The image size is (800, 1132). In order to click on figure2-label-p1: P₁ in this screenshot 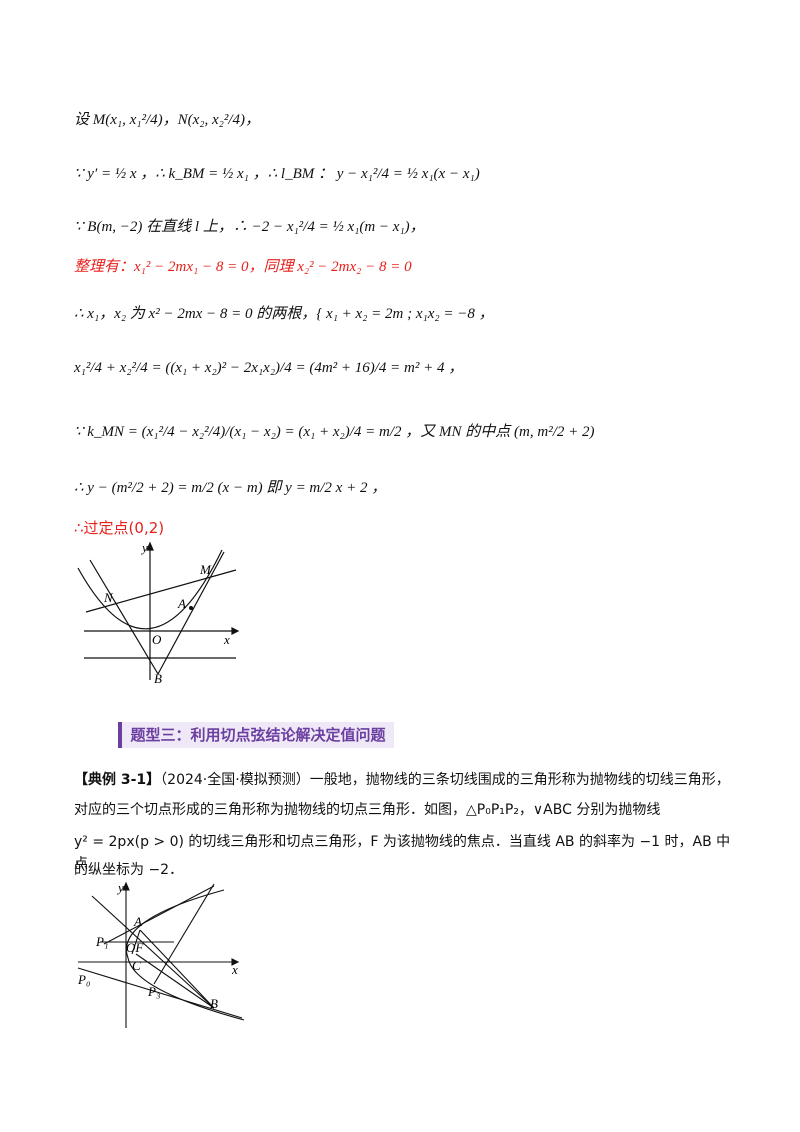, I will do `click(101, 941)`.